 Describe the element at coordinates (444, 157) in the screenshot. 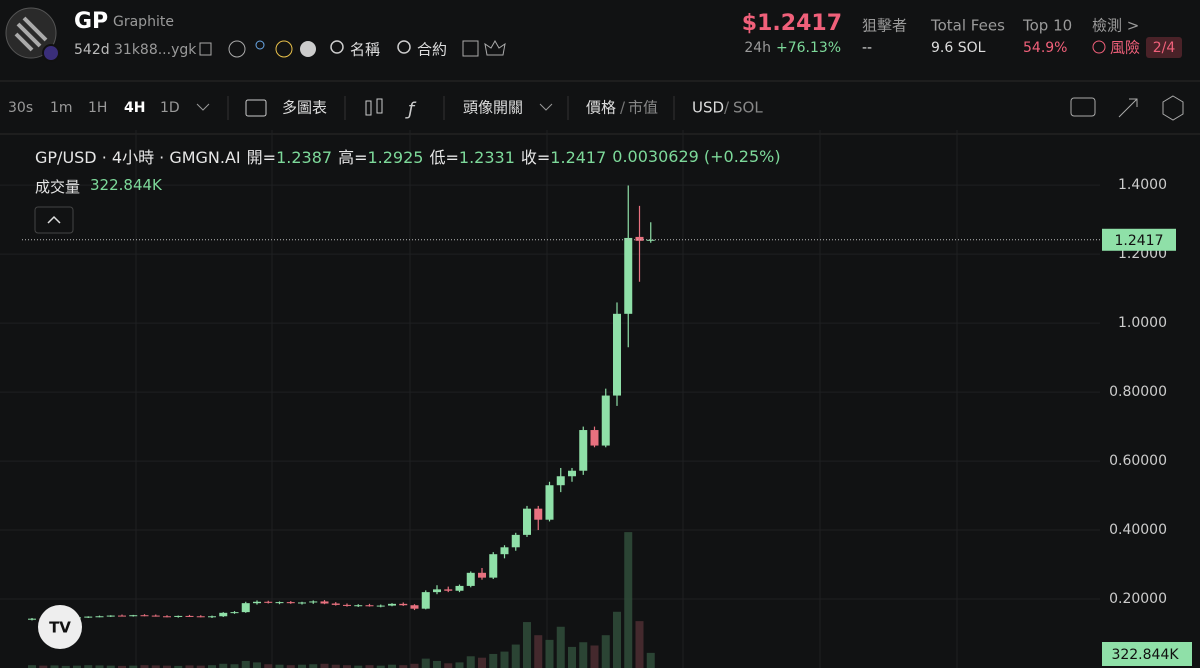

I see `legend-label: 低=` at that location.